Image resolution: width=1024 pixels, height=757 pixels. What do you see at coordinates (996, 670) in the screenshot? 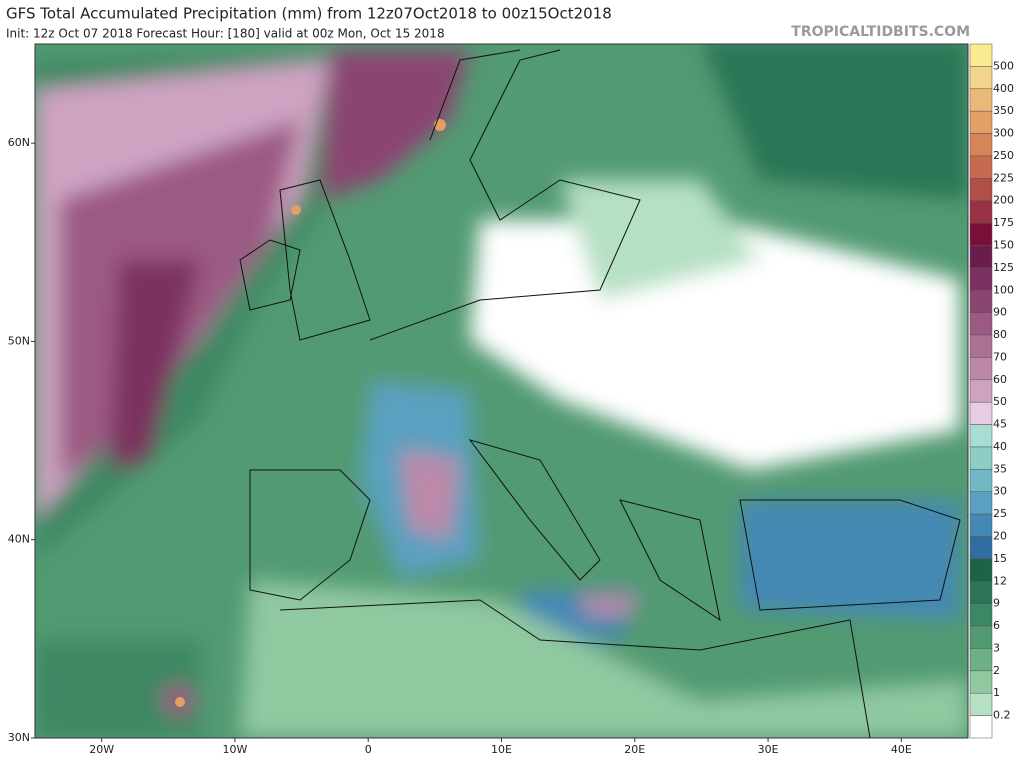
I see `colorbar-label: 2` at bounding box center [996, 670].